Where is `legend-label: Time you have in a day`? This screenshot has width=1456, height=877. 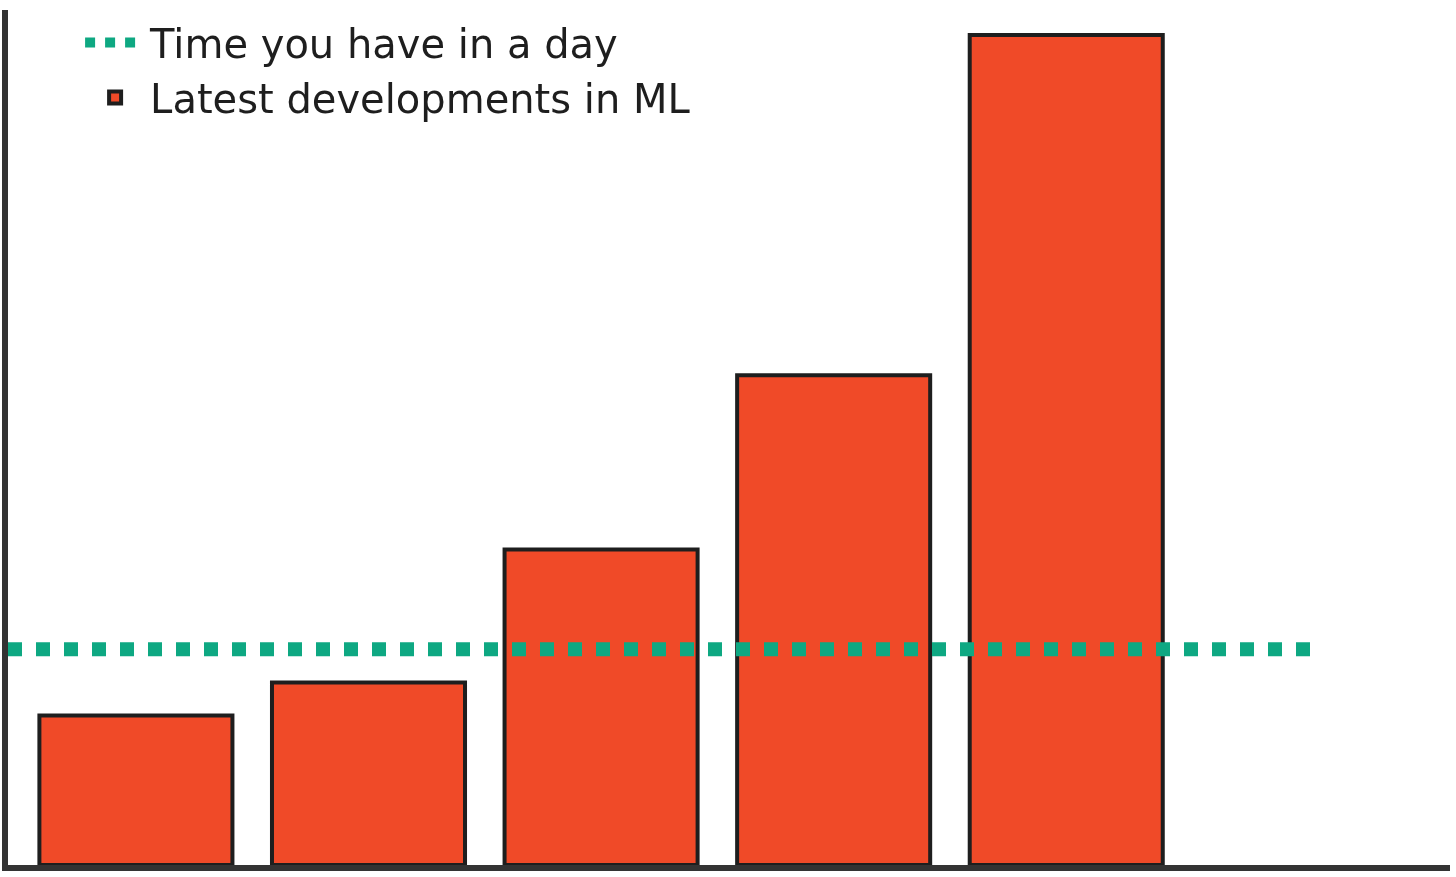
legend-label: Time you have in a day is located at coordinates (383, 44).